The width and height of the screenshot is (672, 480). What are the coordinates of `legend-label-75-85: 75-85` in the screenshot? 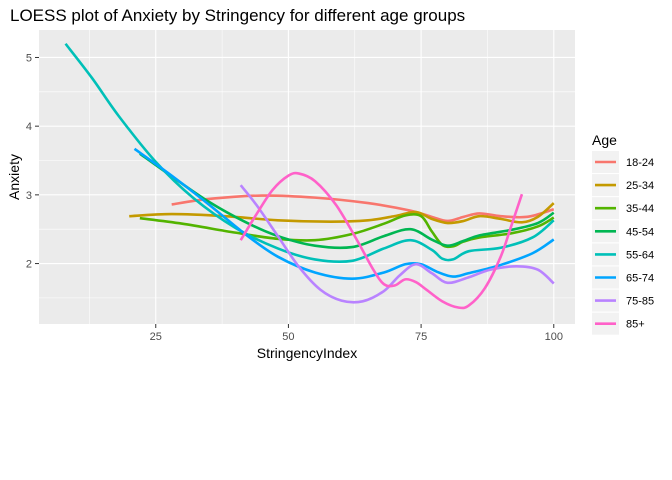 It's located at (640, 302).